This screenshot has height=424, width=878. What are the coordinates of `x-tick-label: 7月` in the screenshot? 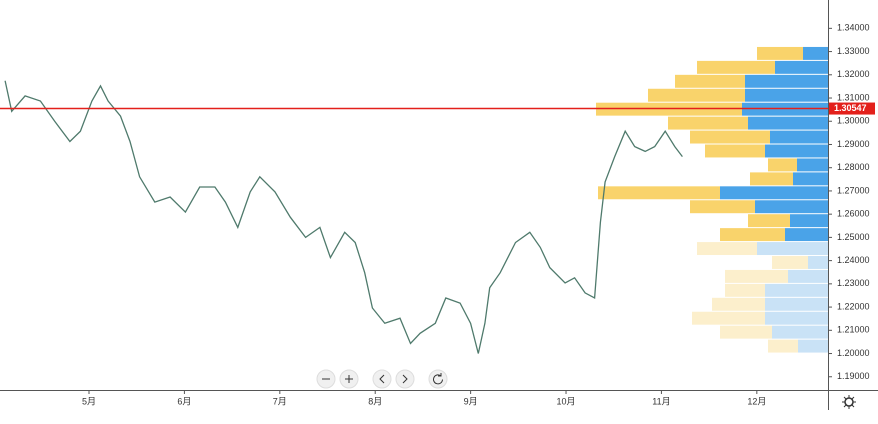 It's located at (280, 401).